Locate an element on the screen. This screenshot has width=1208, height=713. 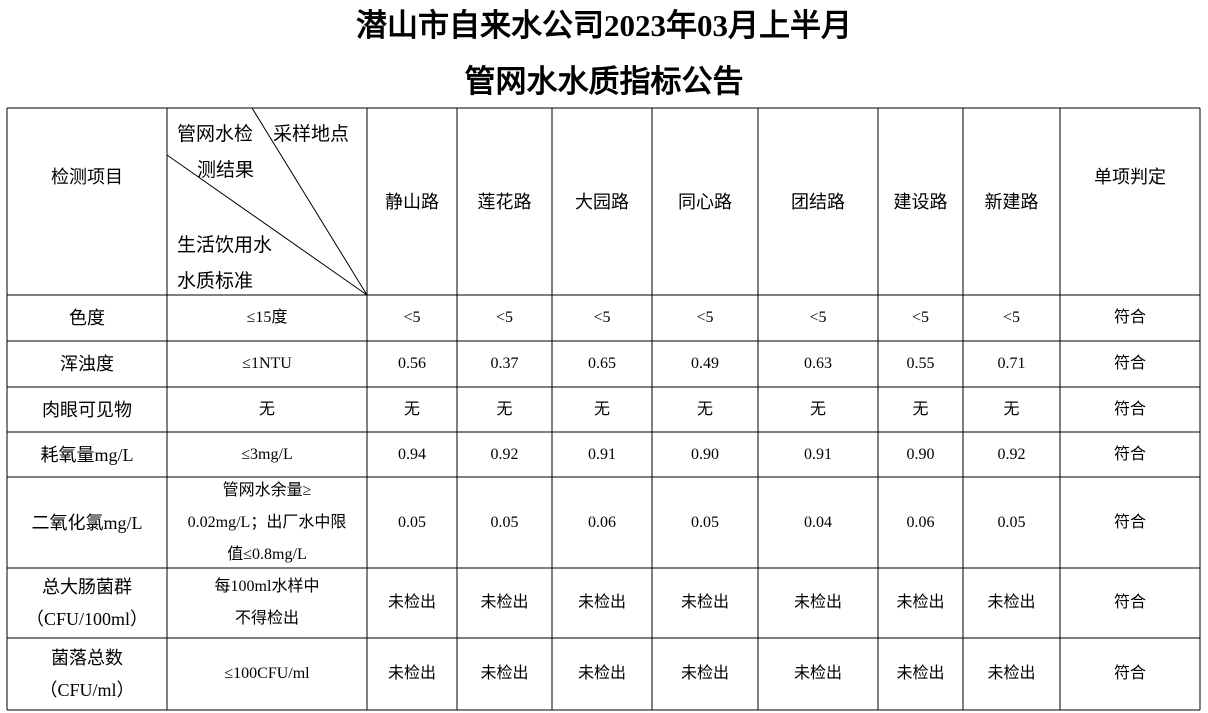
result-text: 0.06 is located at coordinates (602, 522).